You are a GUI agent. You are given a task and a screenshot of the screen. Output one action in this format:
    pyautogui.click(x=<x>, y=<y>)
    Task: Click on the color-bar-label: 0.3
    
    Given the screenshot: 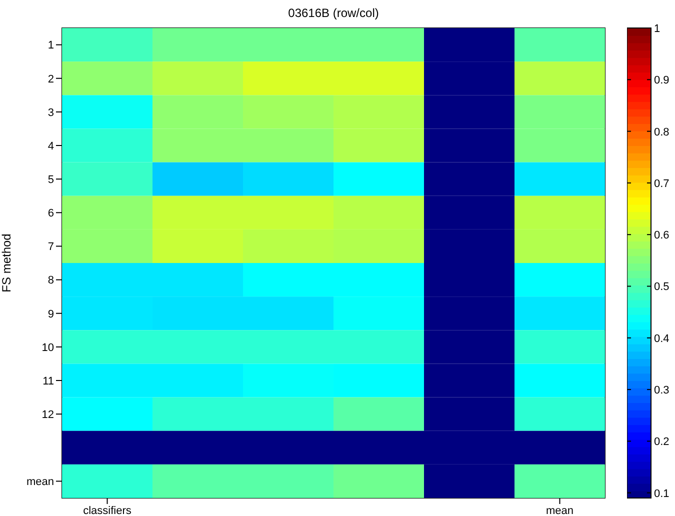 What is the action you would take?
    pyautogui.click(x=662, y=390)
    